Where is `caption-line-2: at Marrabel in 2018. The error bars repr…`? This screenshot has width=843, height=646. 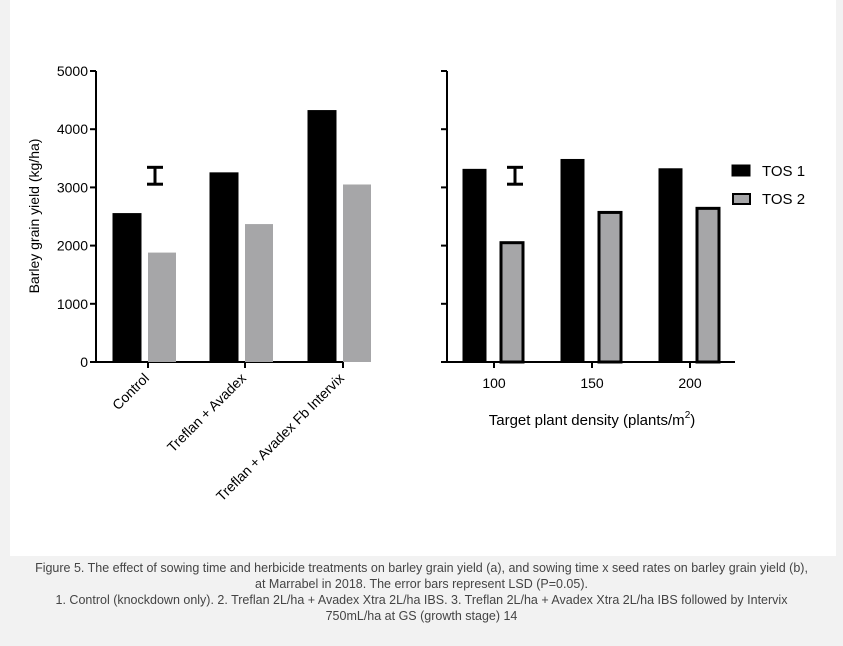 caption-line-2: at Marrabel in 2018. The error bars repr… is located at coordinates (421, 584).